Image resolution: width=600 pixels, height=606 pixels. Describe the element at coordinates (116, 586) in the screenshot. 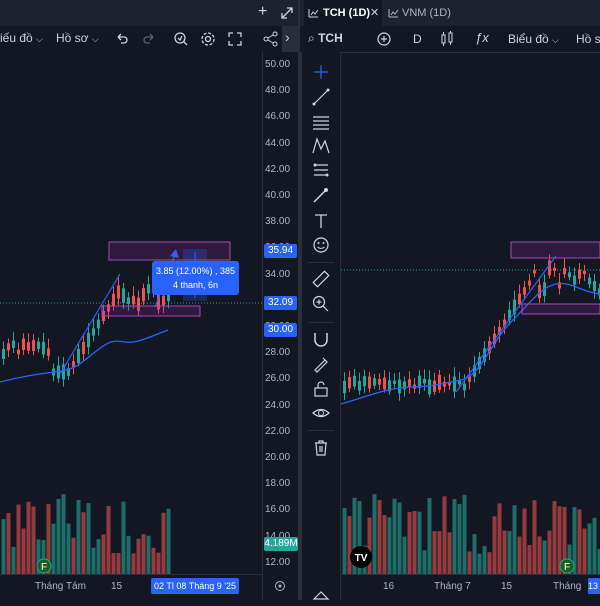

I see `time-label: 15` at that location.